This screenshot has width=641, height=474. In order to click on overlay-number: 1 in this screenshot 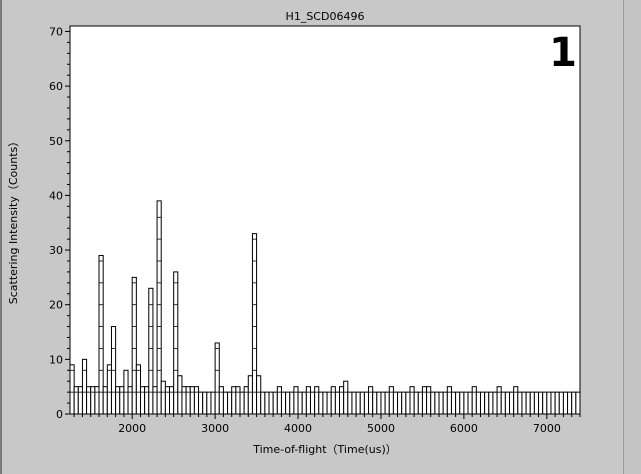, I will do `click(563, 53)`.